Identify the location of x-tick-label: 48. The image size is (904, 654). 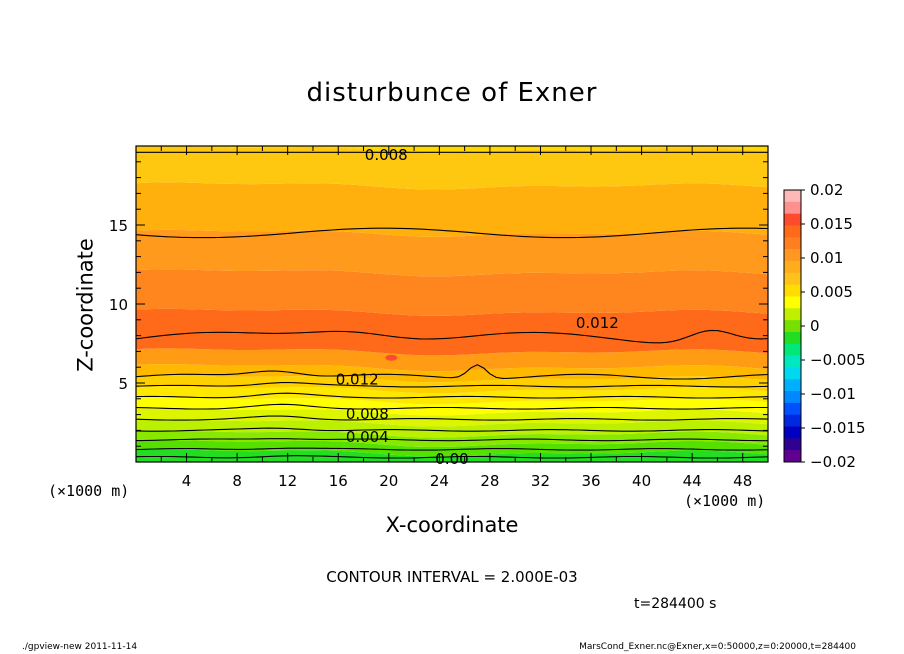
(742, 481).